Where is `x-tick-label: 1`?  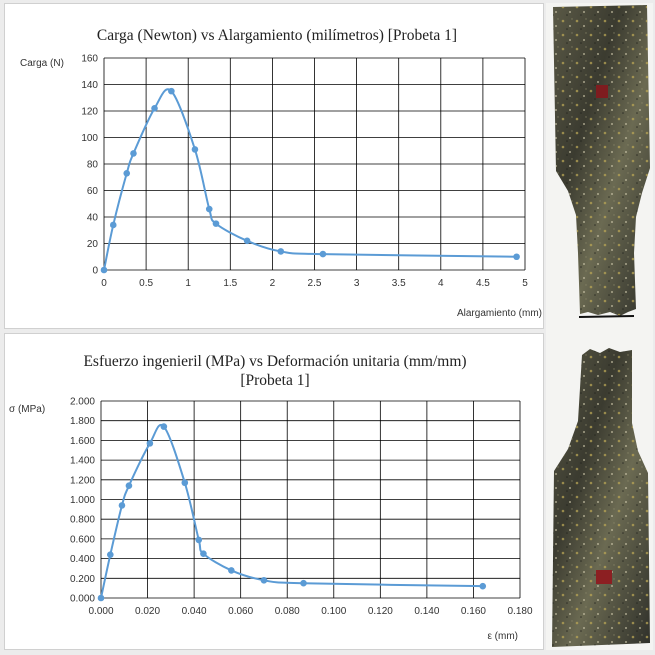
x-tick-label: 1 is located at coordinates (188, 283).